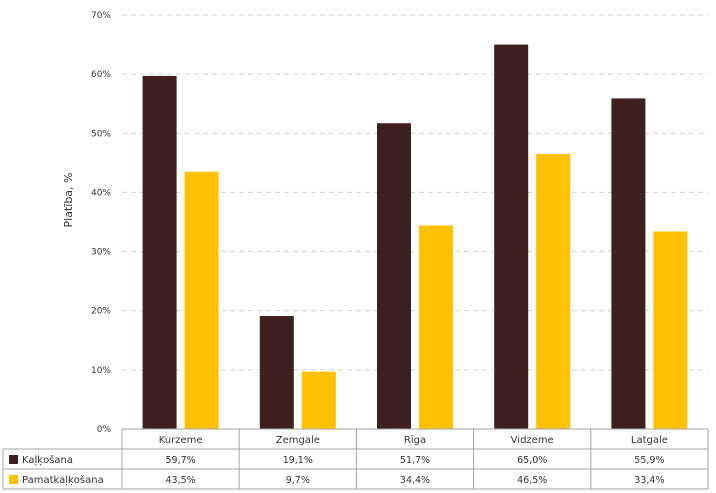 This screenshot has height=493, width=716. I want to click on data-label: 9,7%, so click(298, 480).